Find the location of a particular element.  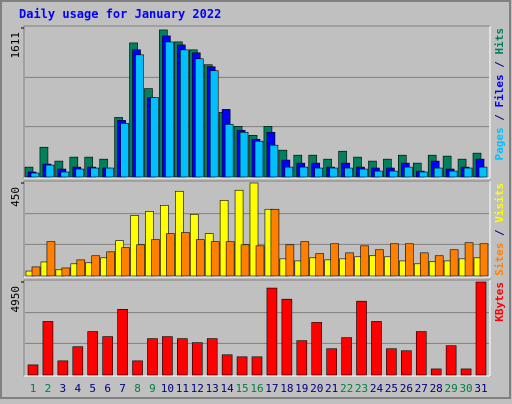

x-tick-label: 25 is located at coordinates (391, 388).